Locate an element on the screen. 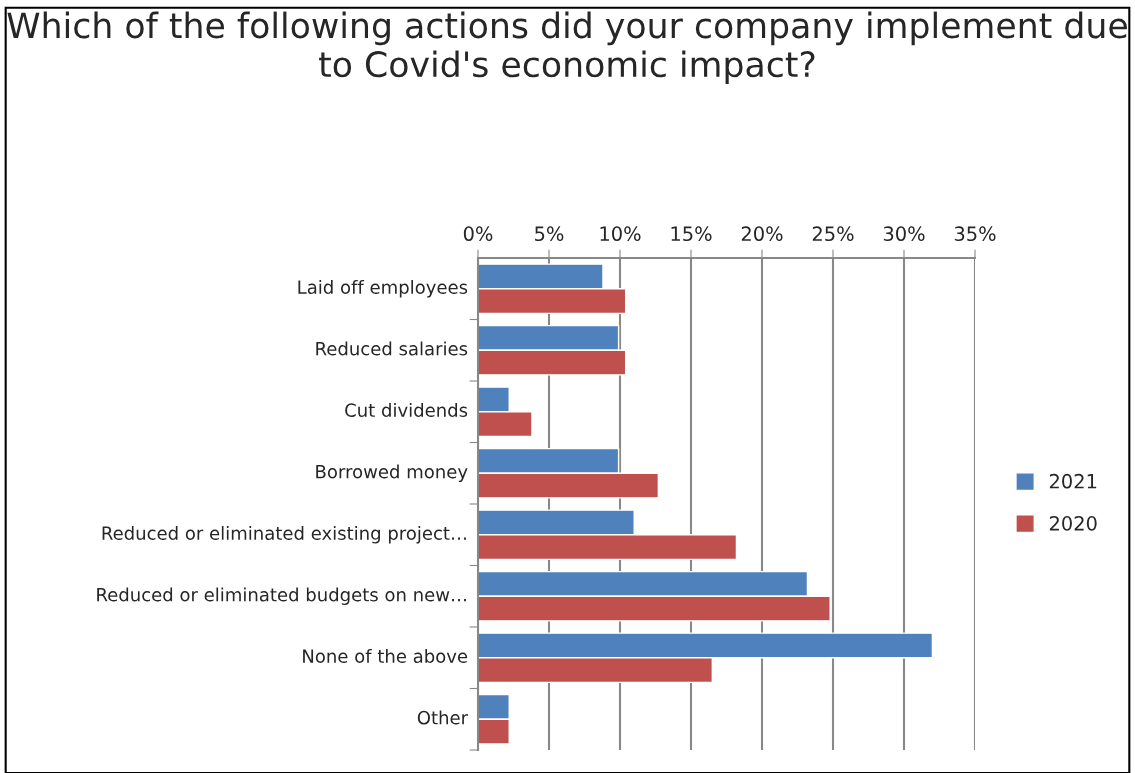  x-tick-label: 0% is located at coordinates (478, 234).